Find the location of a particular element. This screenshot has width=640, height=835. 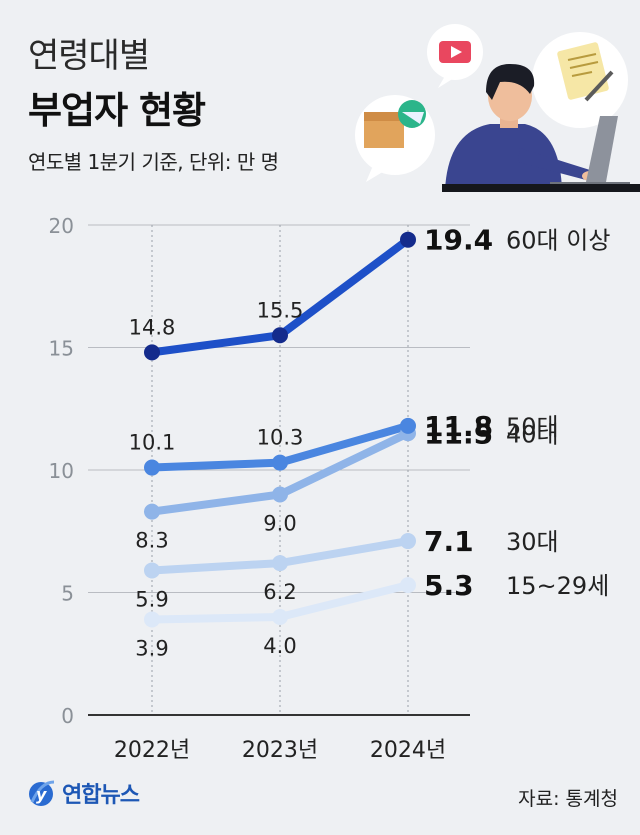

y-tick-label: 15 is located at coordinates (61, 349).